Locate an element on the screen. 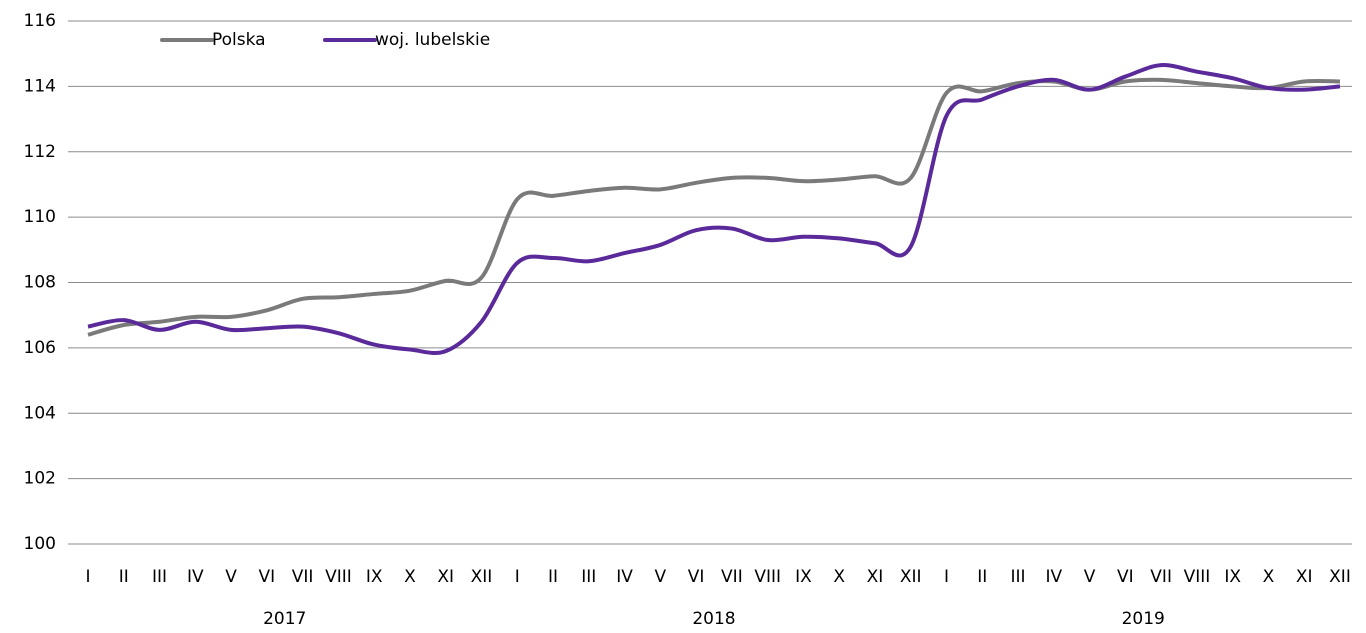  y-tick-label: 100 is located at coordinates (40, 544).